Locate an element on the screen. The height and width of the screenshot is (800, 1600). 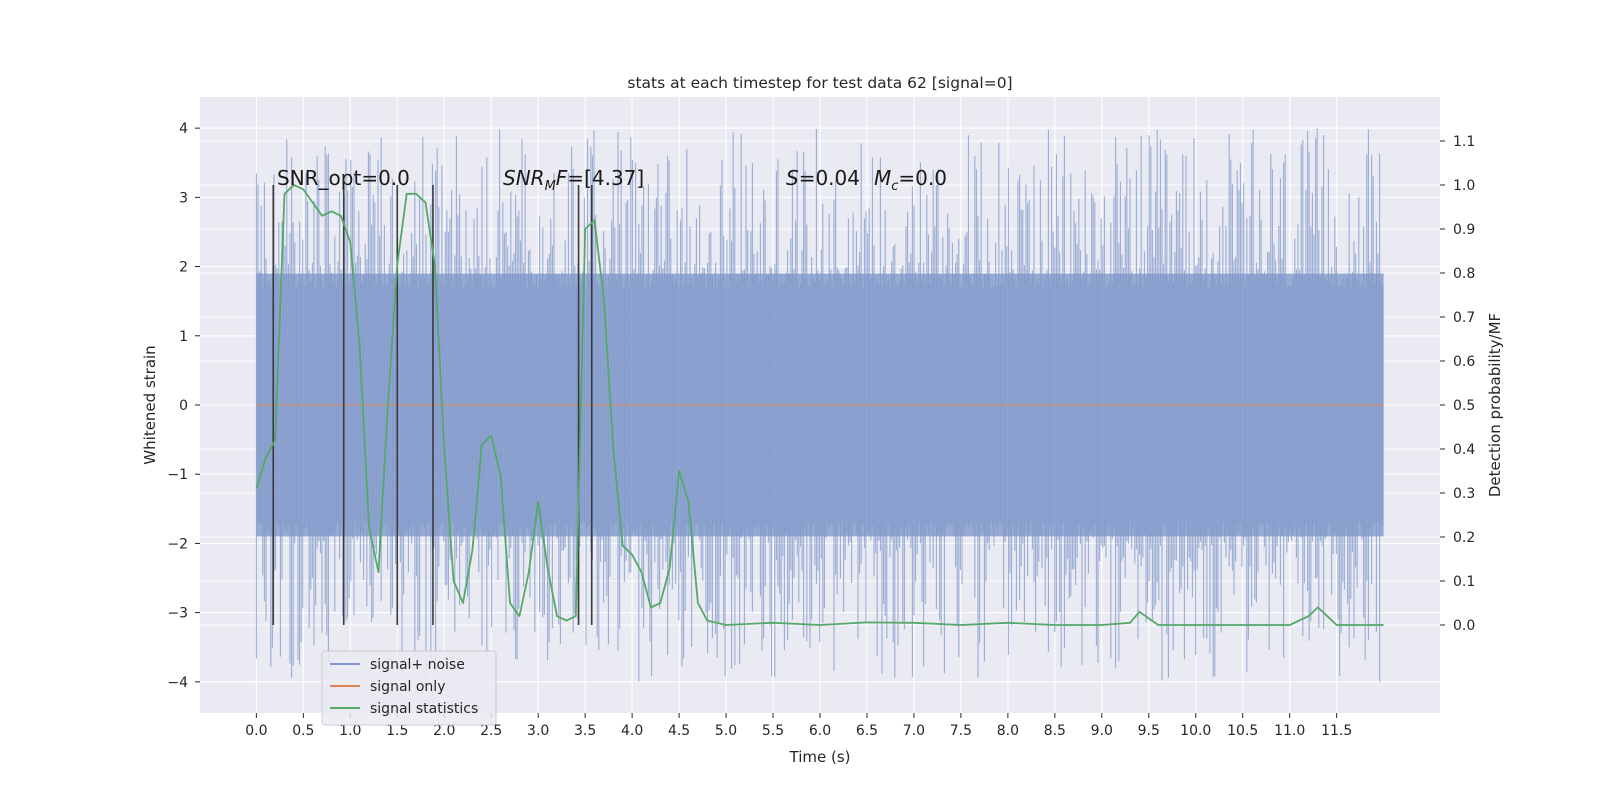
snr-mf-annotation: SNRMF=[4.37] is located at coordinates (573, 180).